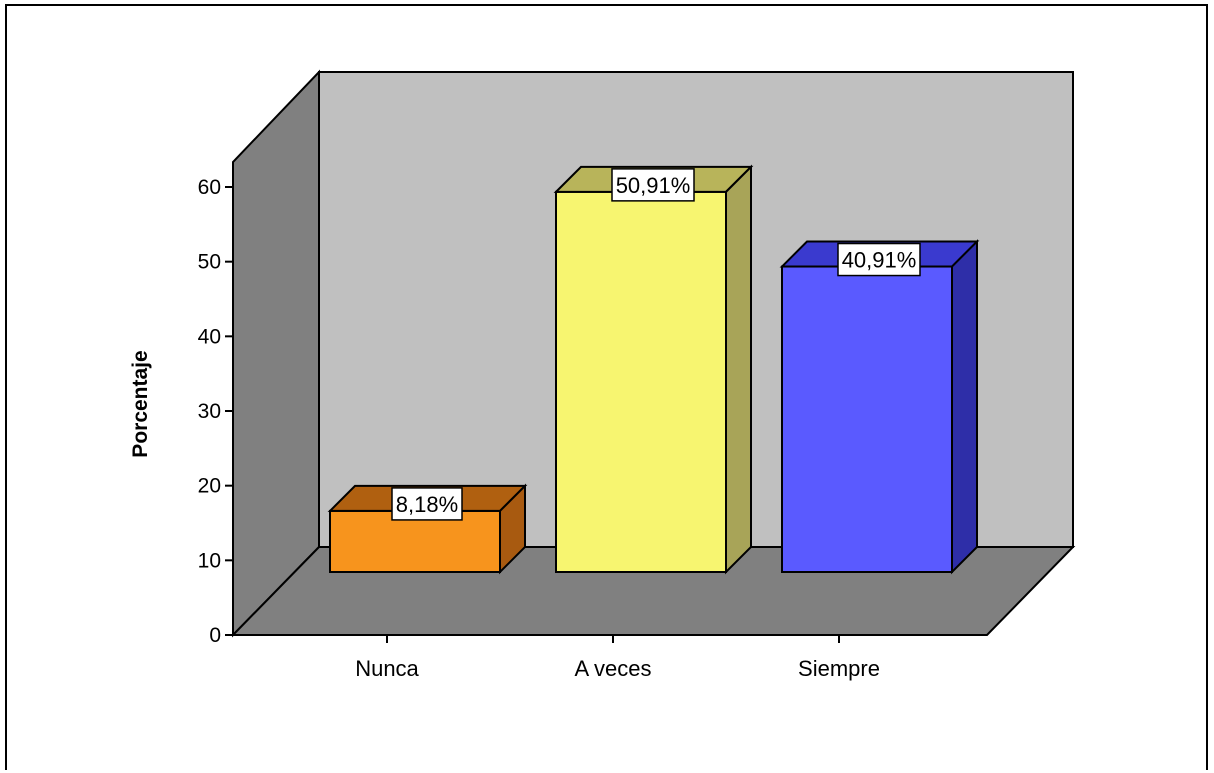  I want to click on y-tick-label: 10, so click(209, 560).